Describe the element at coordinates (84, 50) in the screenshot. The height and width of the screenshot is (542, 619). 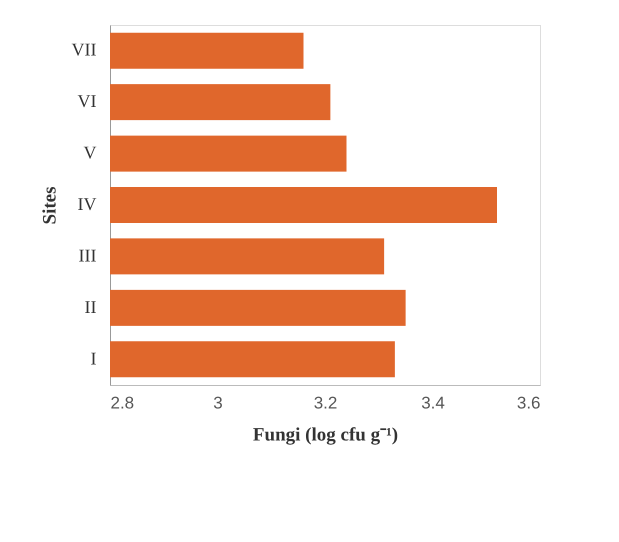
I see `y-tick-label: VII` at that location.